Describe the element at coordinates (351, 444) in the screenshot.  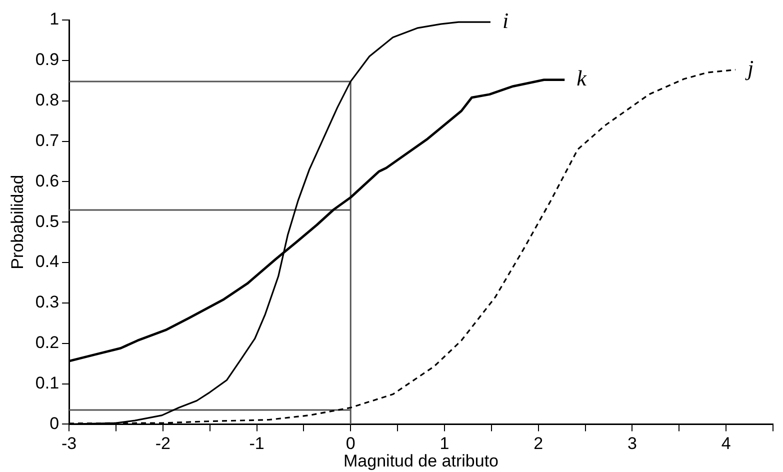
I see `x-tick-label: 0` at that location.